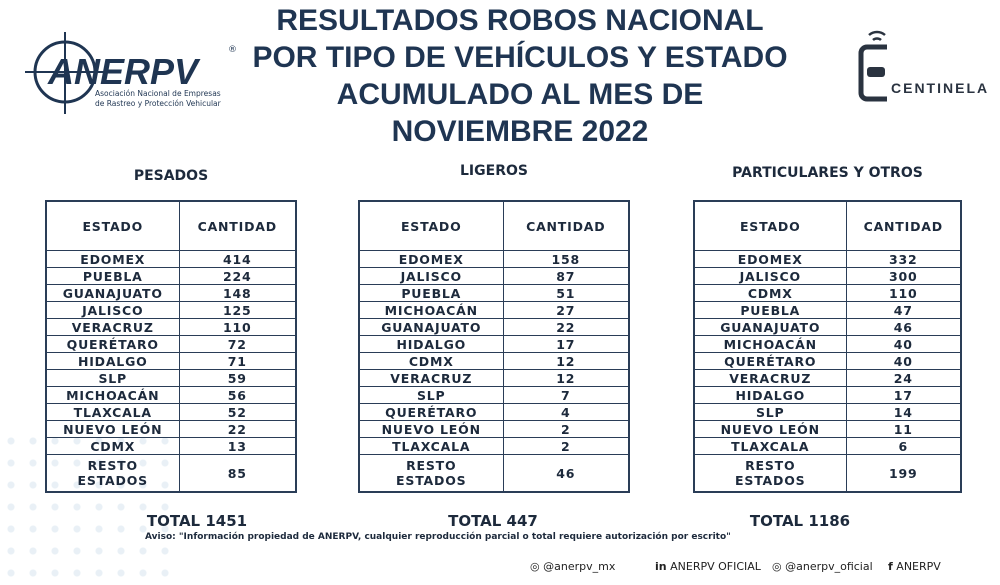 The width and height of the screenshot is (1000, 585). I want to click on quantity-cell: 7, so click(566, 395).